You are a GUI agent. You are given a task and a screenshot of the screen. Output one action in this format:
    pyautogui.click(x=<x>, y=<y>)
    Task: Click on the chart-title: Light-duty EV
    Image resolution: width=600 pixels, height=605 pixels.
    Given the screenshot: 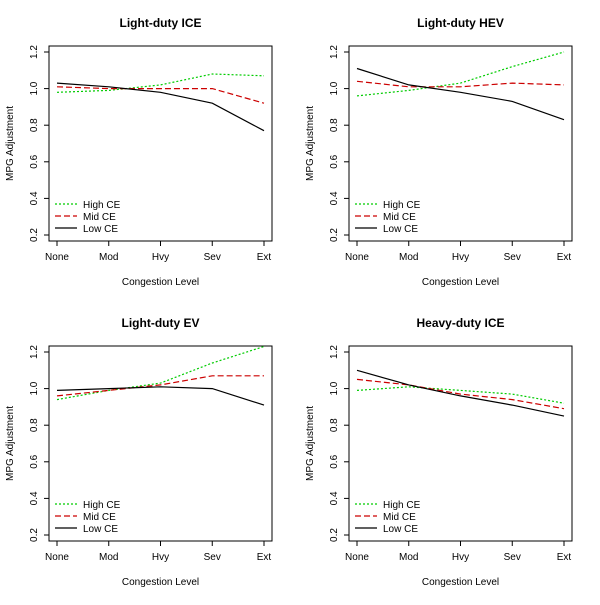 What is the action you would take?
    pyautogui.click(x=161, y=323)
    